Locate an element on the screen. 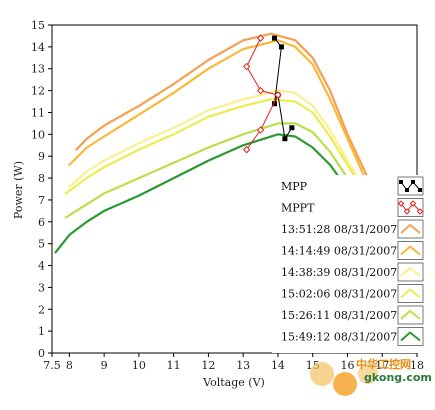 The width and height of the screenshot is (435, 410). x-tick-label: 10 is located at coordinates (139, 365).